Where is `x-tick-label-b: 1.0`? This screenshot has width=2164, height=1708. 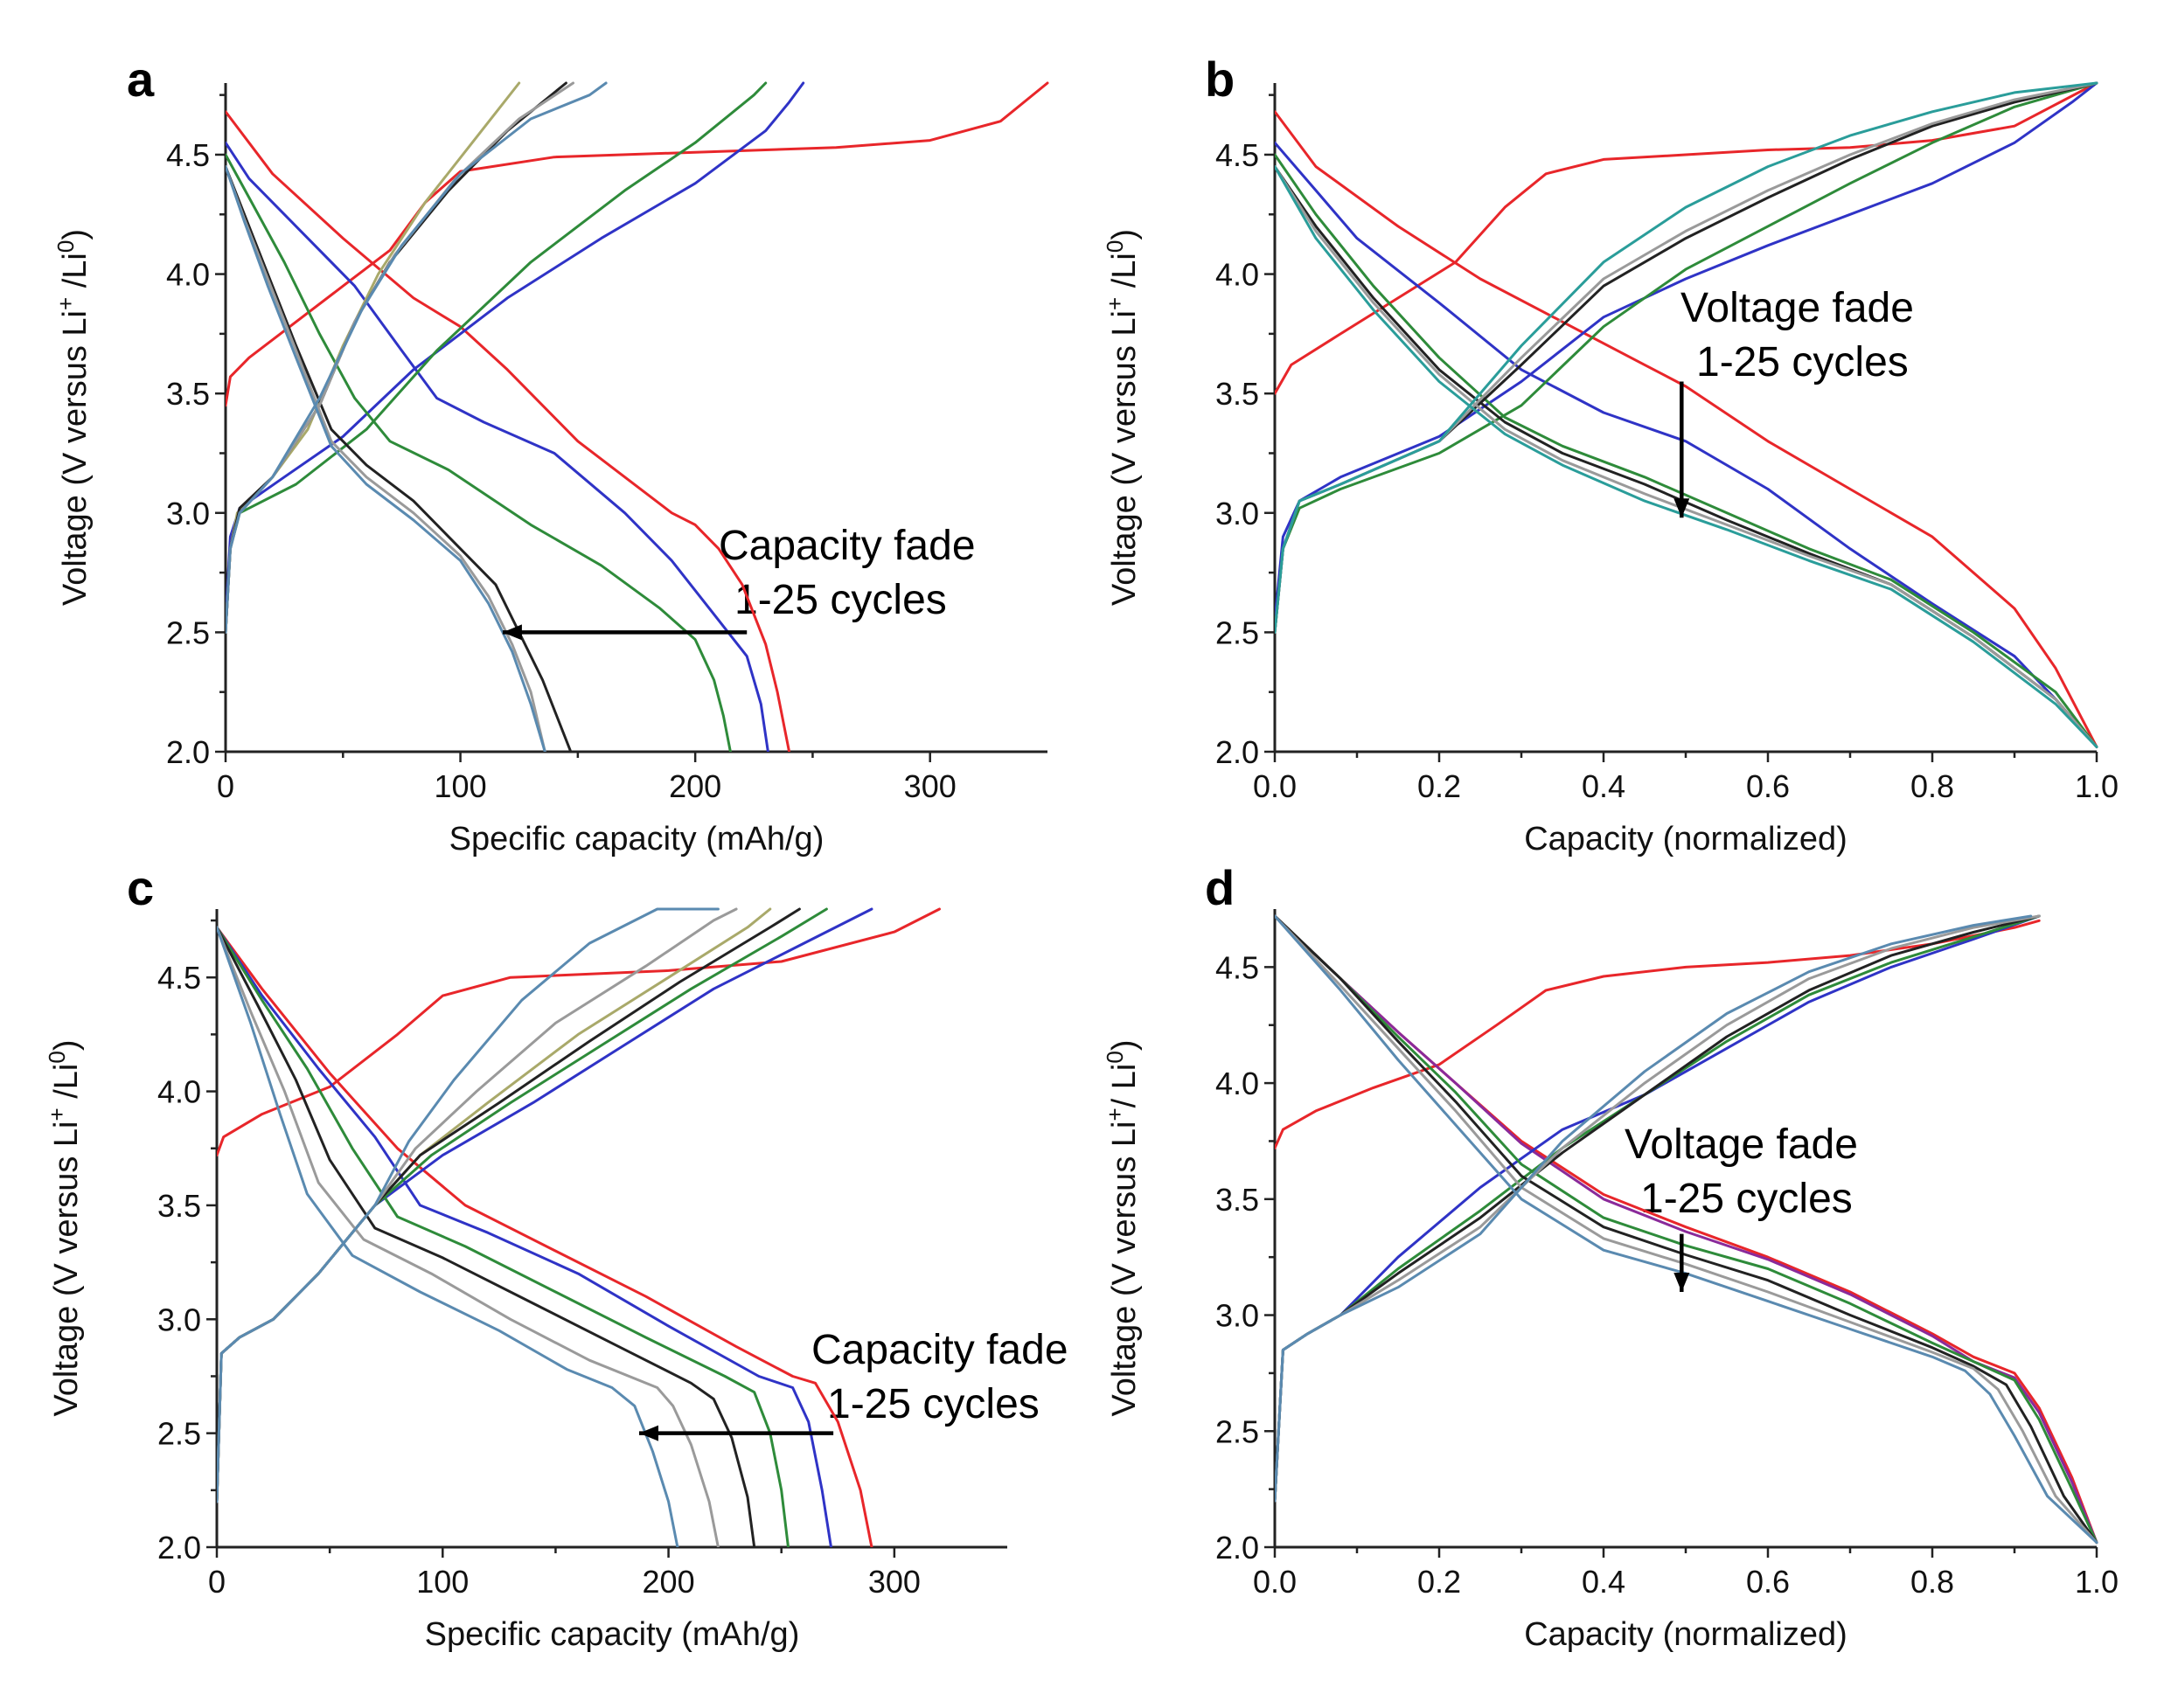 x-tick-label-b: 1.0 is located at coordinates (2097, 786).